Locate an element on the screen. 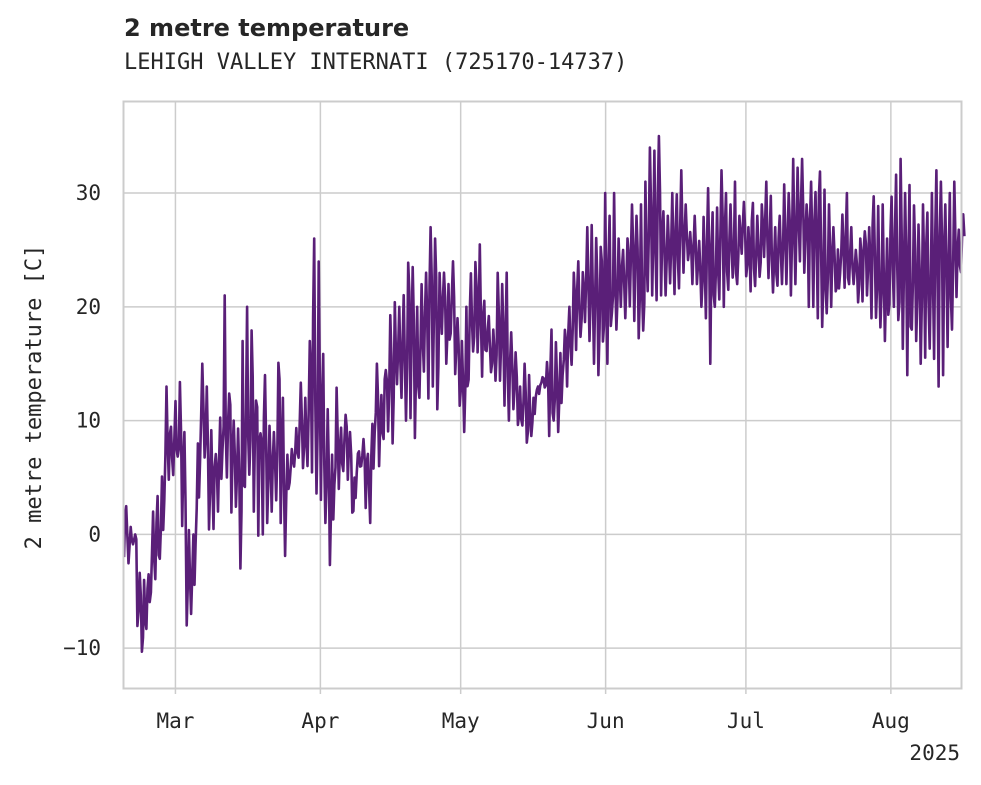 The height and width of the screenshot is (785, 981). x-tick-label: Jun is located at coordinates (606, 721).